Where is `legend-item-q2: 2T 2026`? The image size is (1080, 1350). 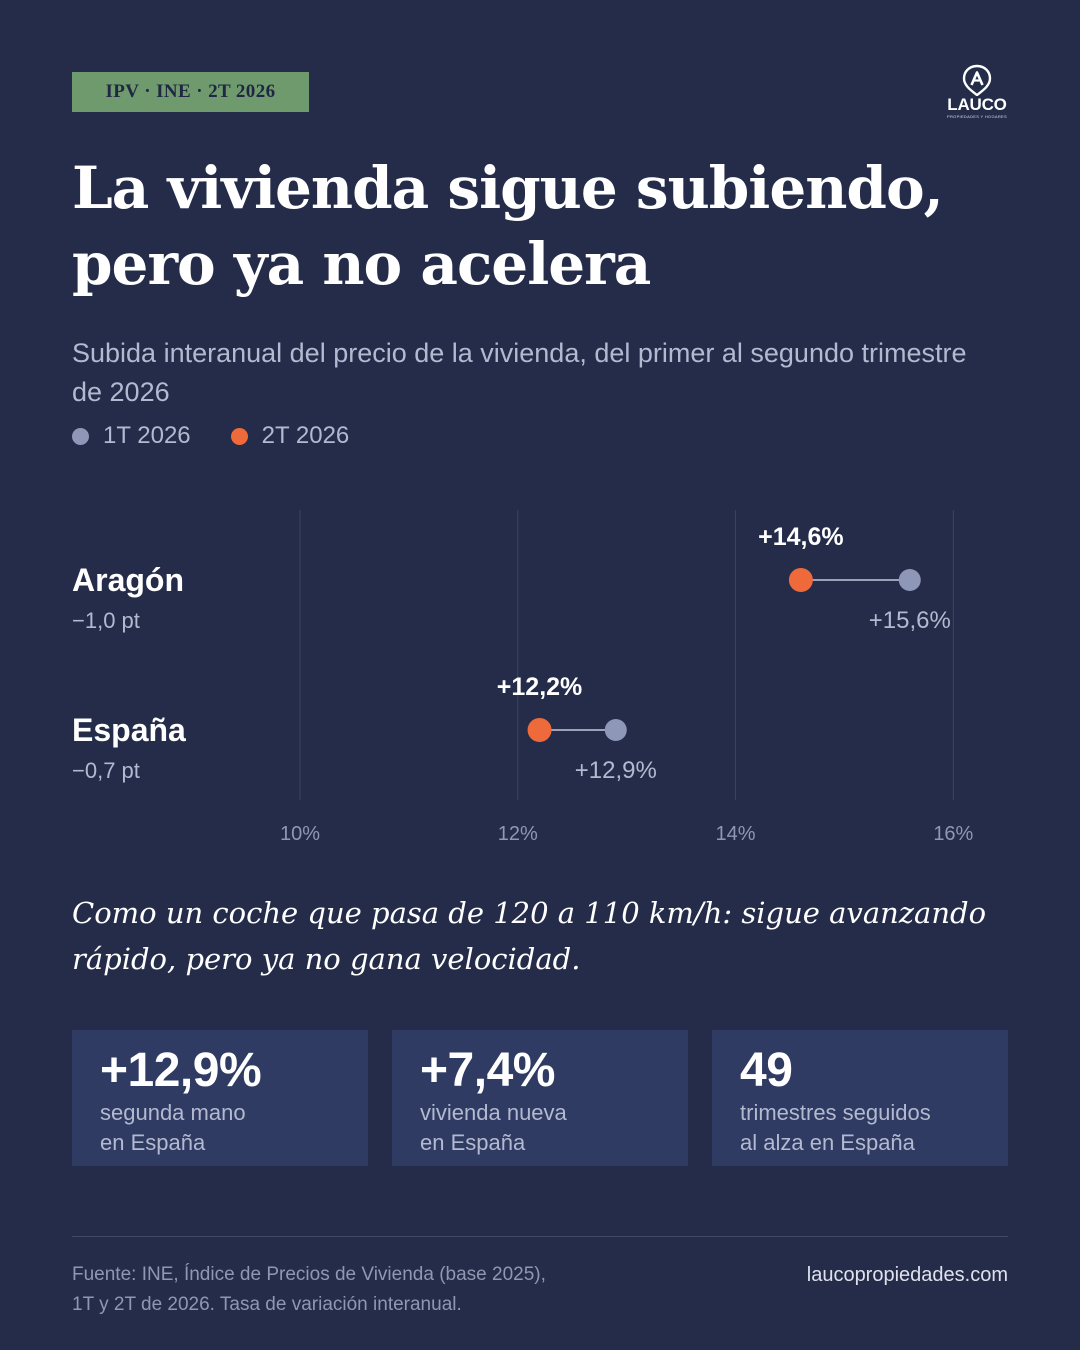 legend-item-q2: 2T 2026 is located at coordinates (290, 436).